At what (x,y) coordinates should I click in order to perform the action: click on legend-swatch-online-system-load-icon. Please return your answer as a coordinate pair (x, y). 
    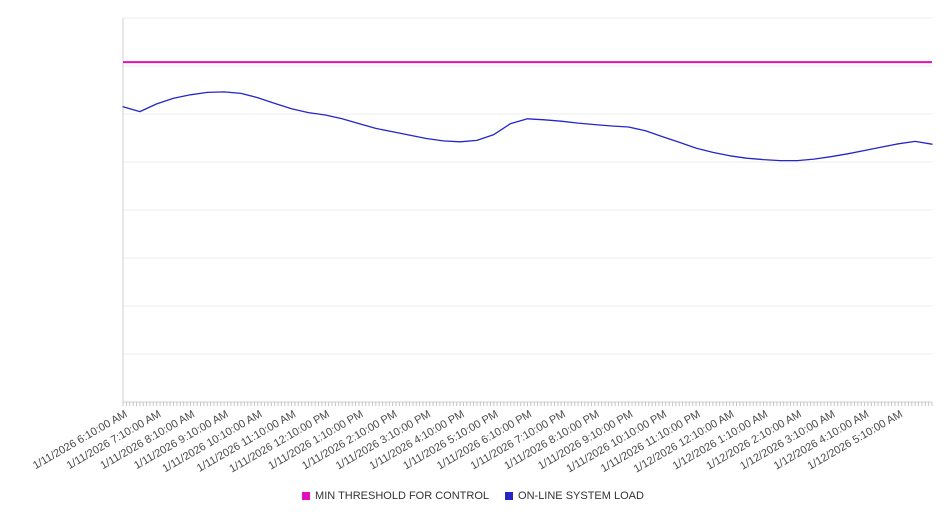
    Looking at the image, I should click on (509, 496).